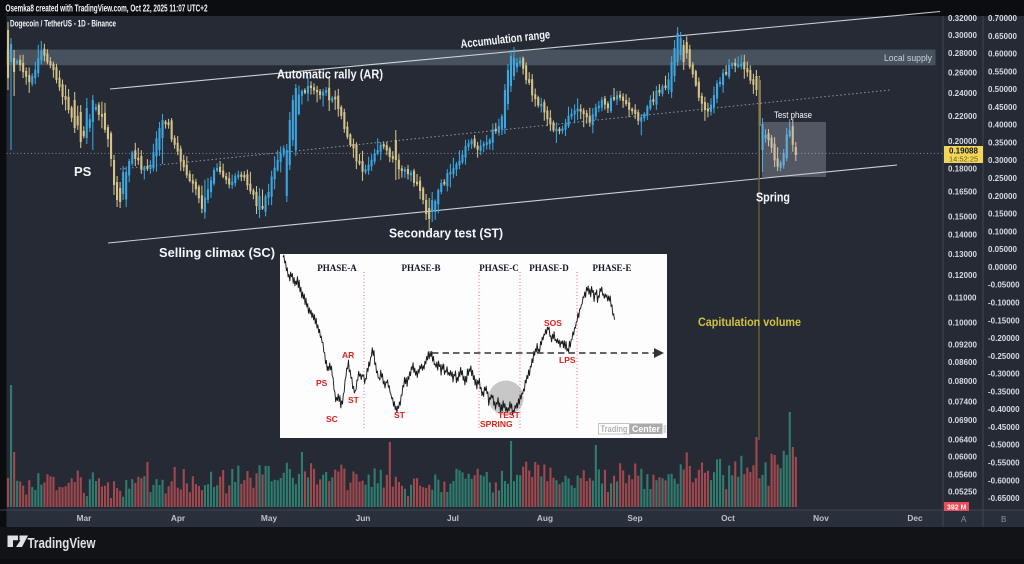 The width and height of the screenshot is (1024, 564). Describe the element at coordinates (509, 415) in the screenshot. I see `svg-text: TEST` at that location.